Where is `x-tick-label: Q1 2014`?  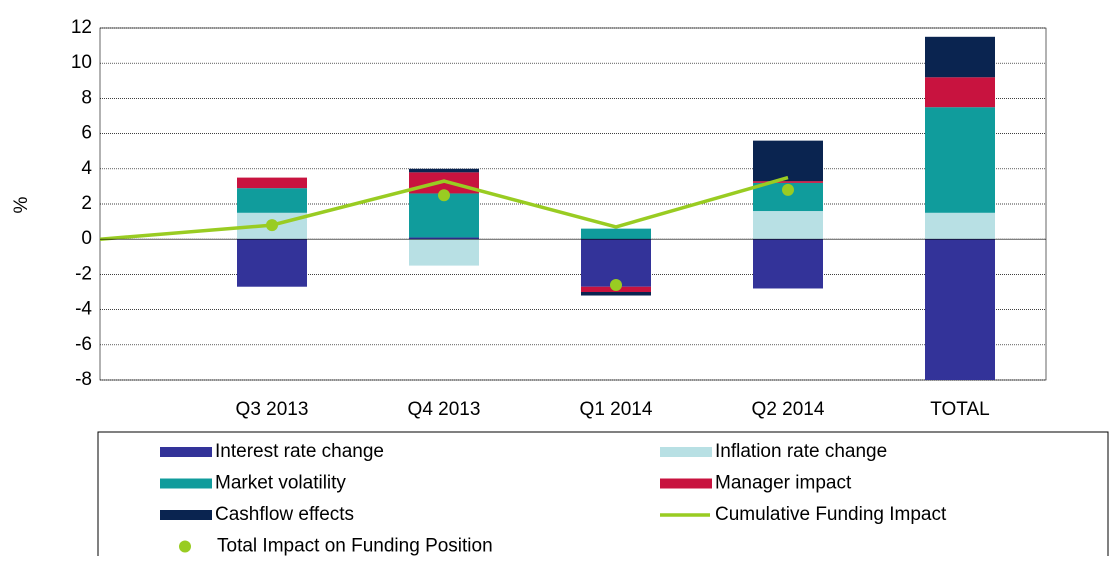 x-tick-label: Q1 2014 is located at coordinates (616, 409).